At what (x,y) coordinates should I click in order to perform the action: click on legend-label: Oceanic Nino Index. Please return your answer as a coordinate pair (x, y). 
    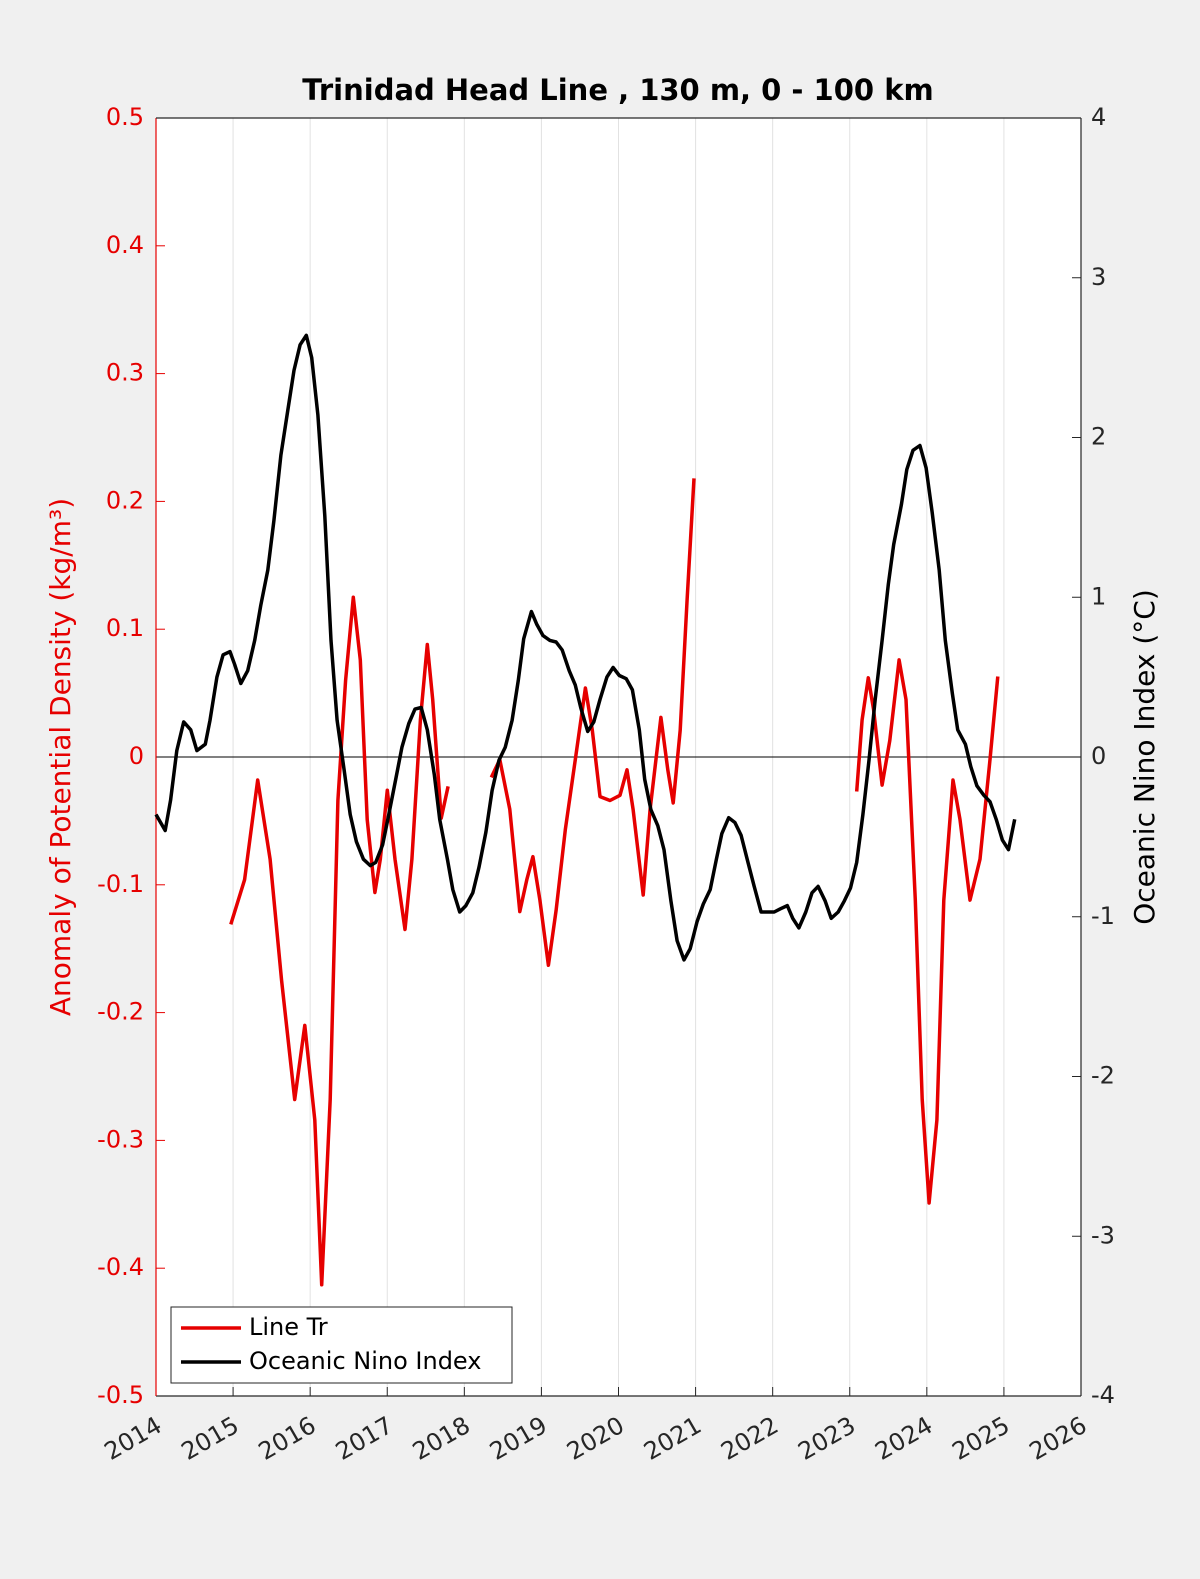
    Looking at the image, I should click on (365, 1361).